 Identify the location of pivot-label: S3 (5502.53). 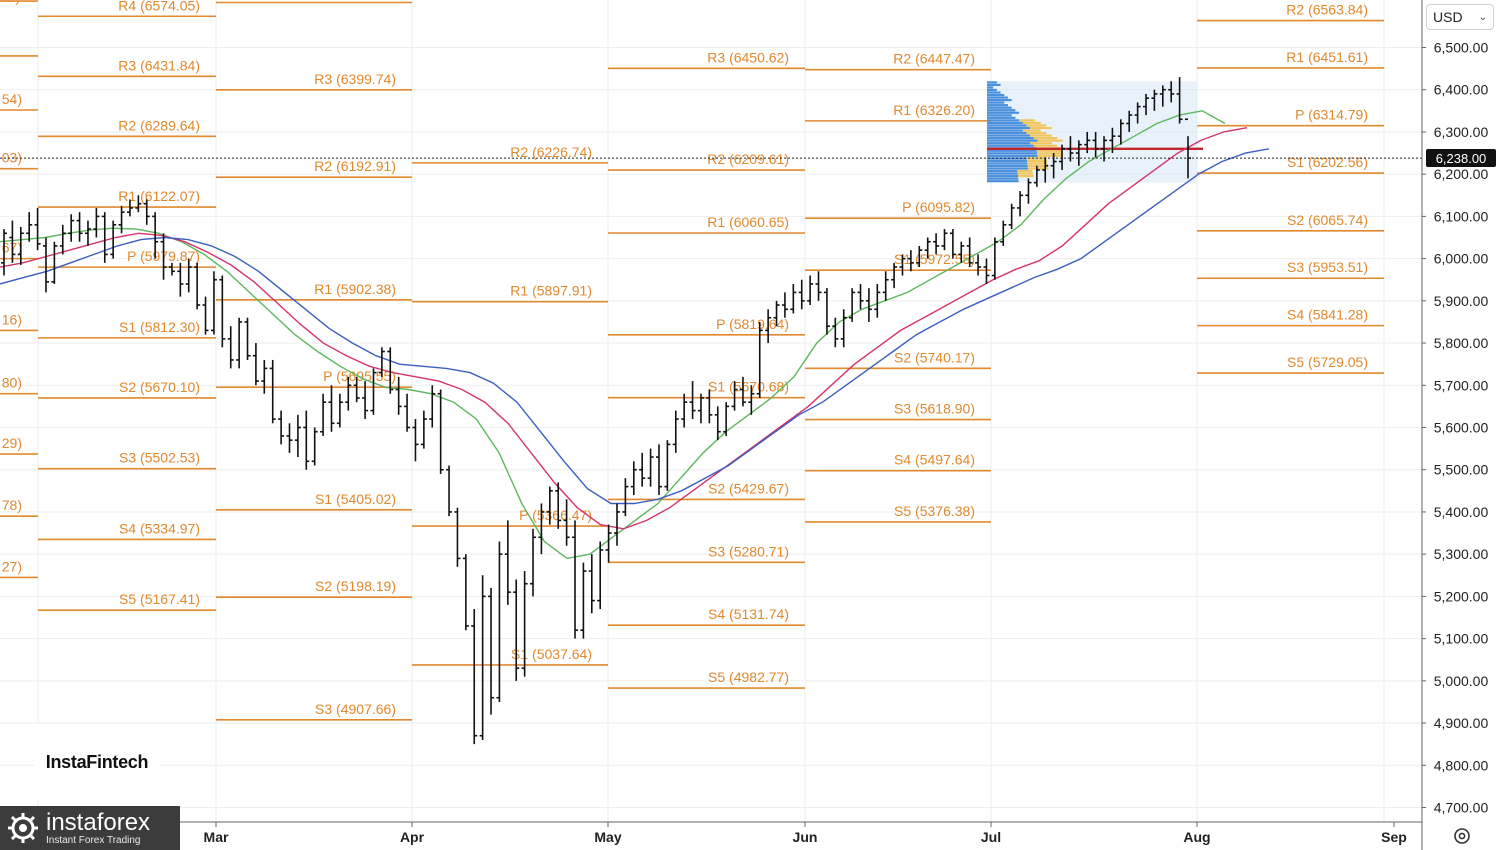
(159, 458).